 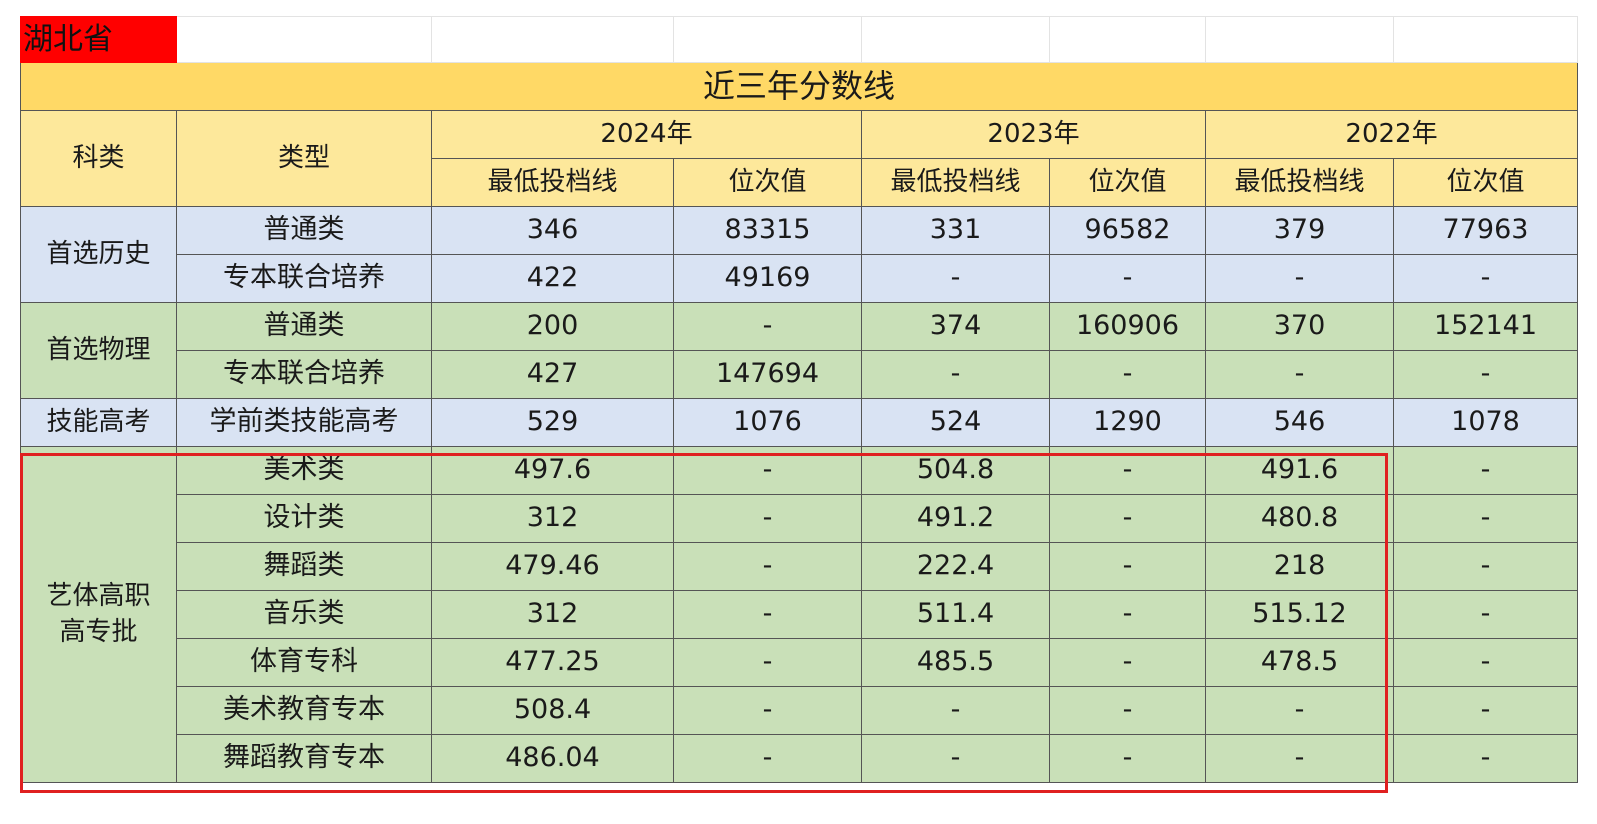 What do you see at coordinates (955, 422) in the screenshot?
I see `min-line-cell: 524` at bounding box center [955, 422].